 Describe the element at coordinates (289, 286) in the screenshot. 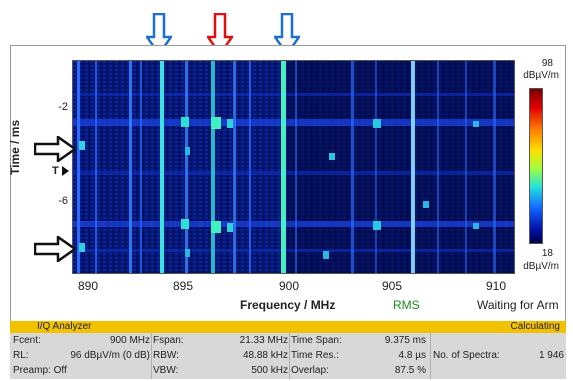

I see `x-tick-label: 900` at that location.